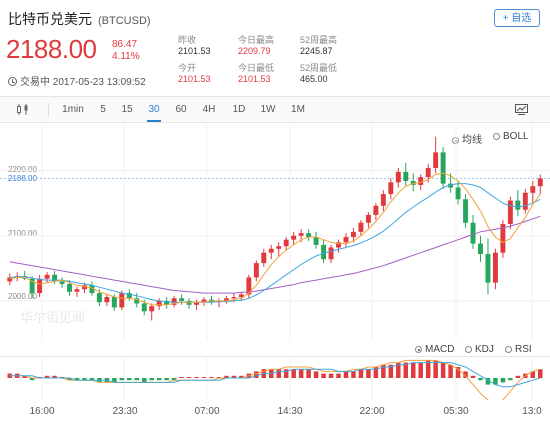  Describe the element at coordinates (290, 411) in the screenshot. I see `x-tick-label: 14:30` at that location.